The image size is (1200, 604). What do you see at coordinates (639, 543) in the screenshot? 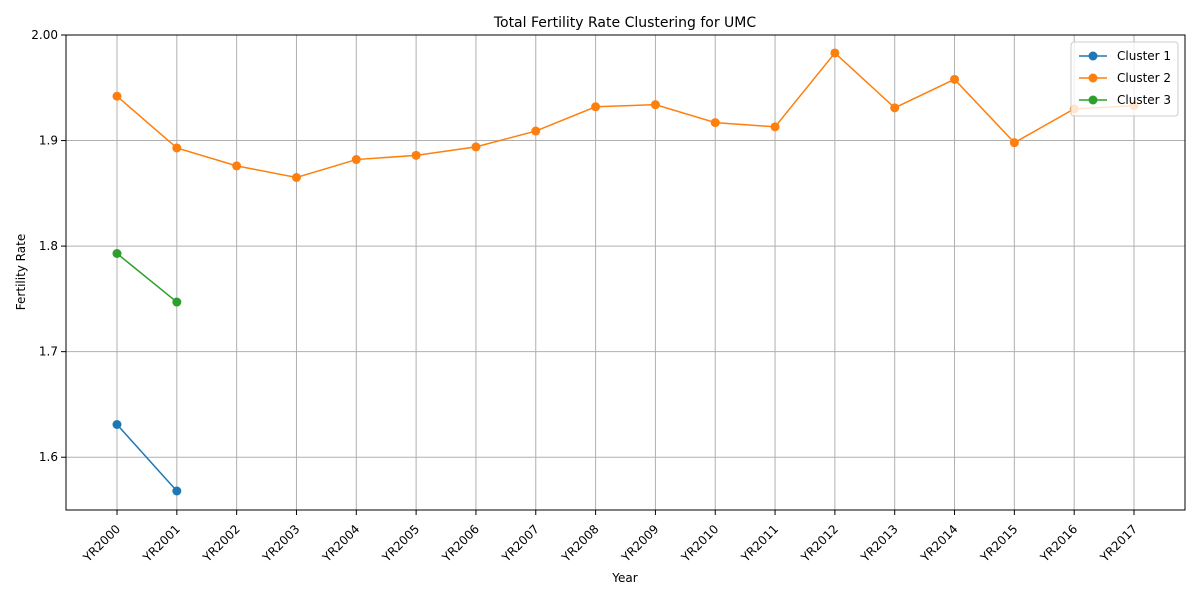
I see `x-tick-label: YR2009` at bounding box center [639, 543].